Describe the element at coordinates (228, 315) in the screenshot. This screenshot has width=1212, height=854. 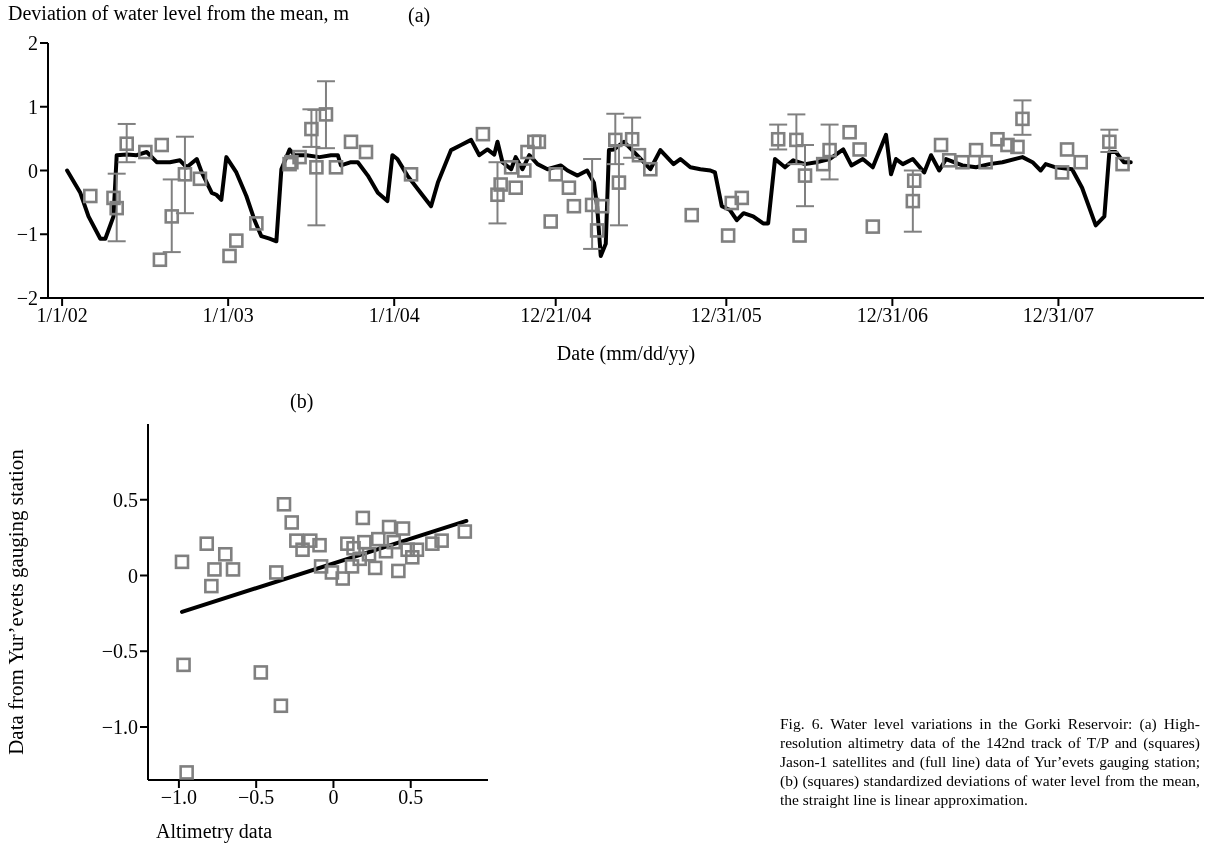
I see `x-tick-label: 1/1/03` at that location.